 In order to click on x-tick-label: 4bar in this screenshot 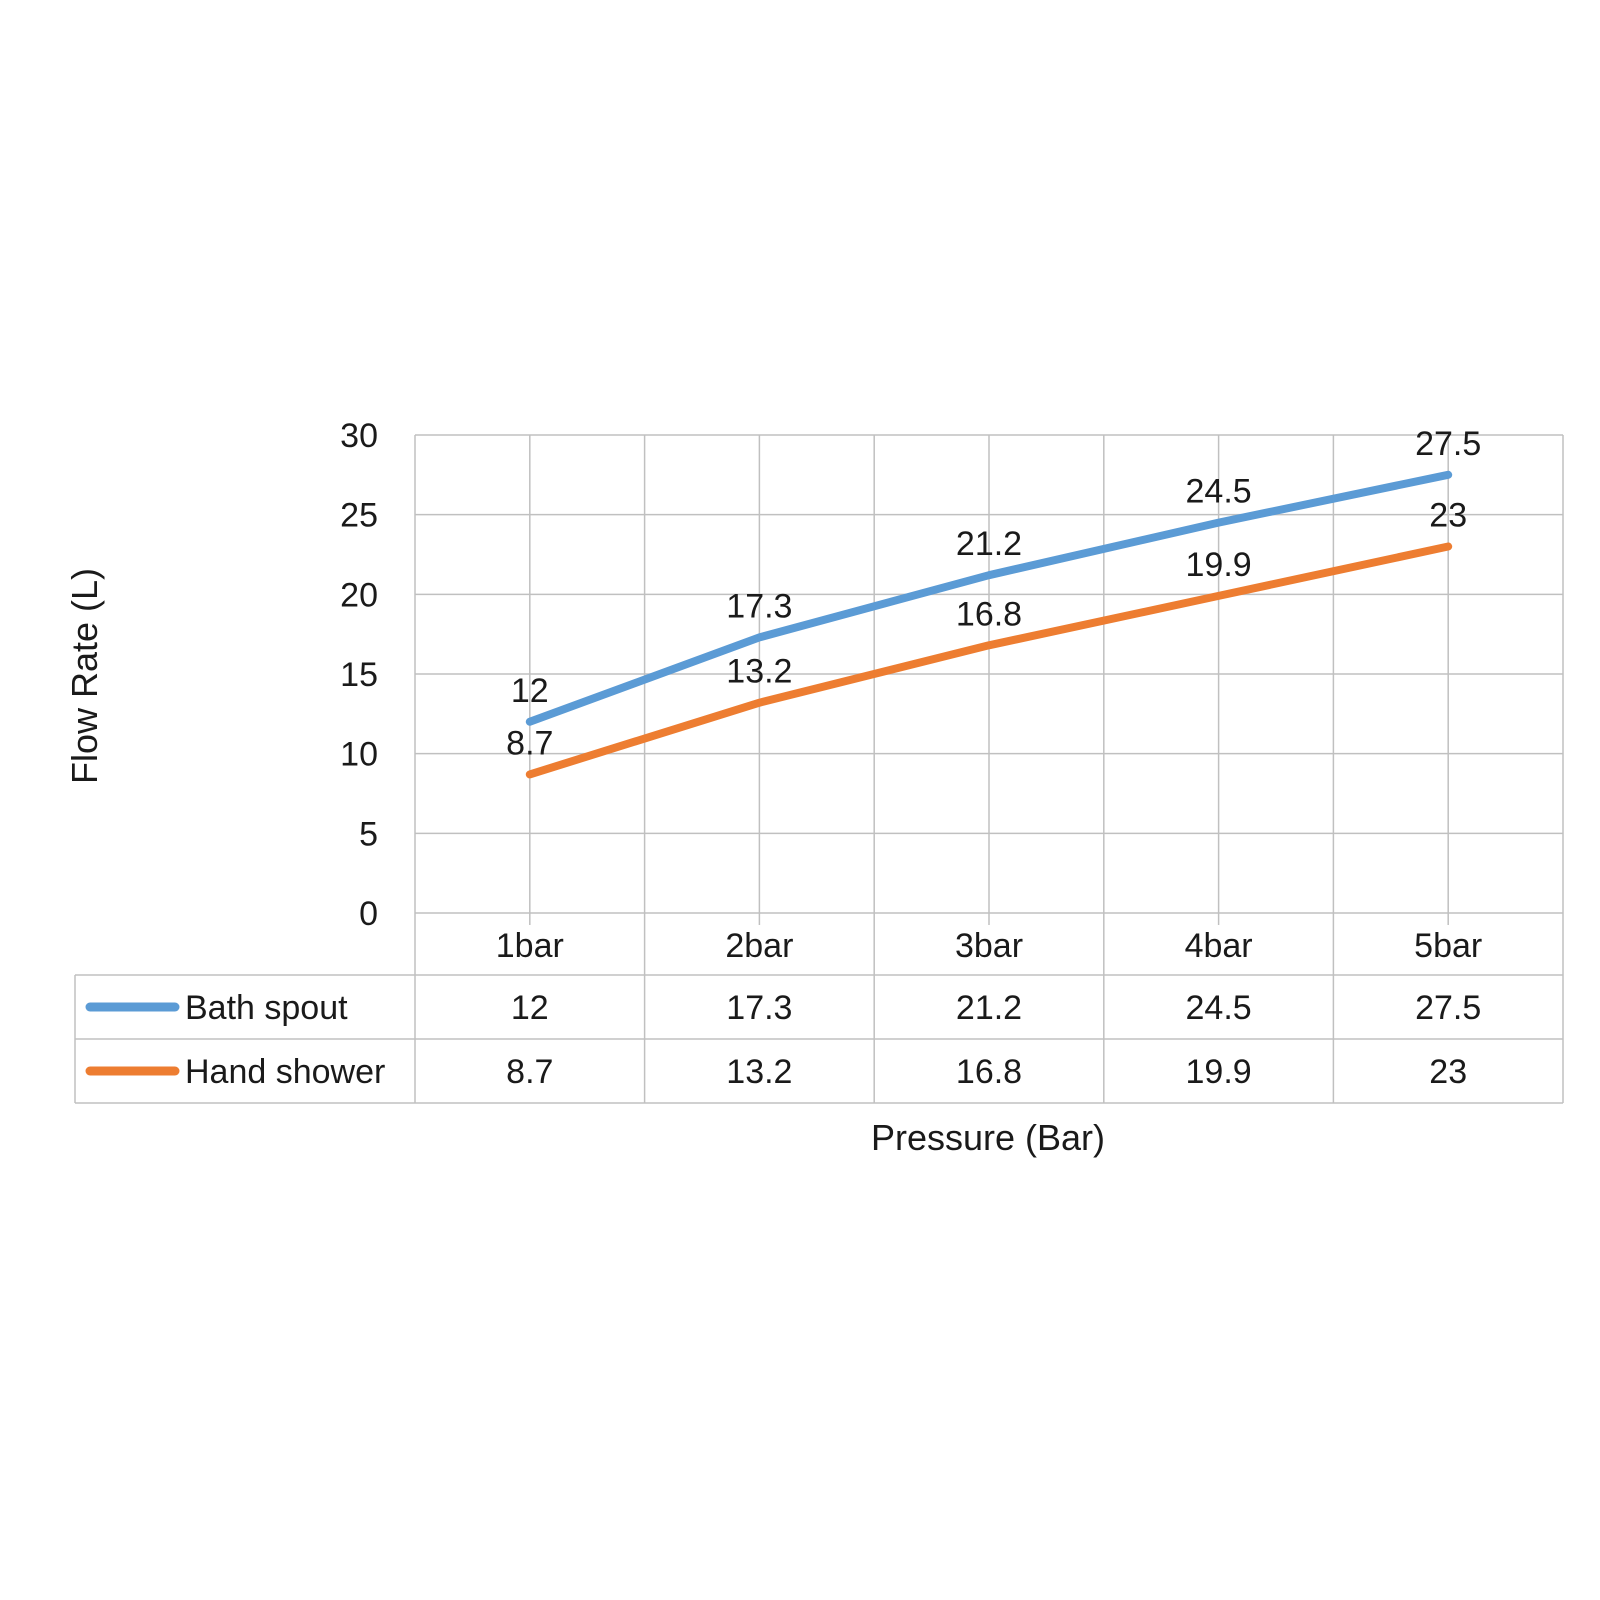, I will do `click(1219, 946)`.